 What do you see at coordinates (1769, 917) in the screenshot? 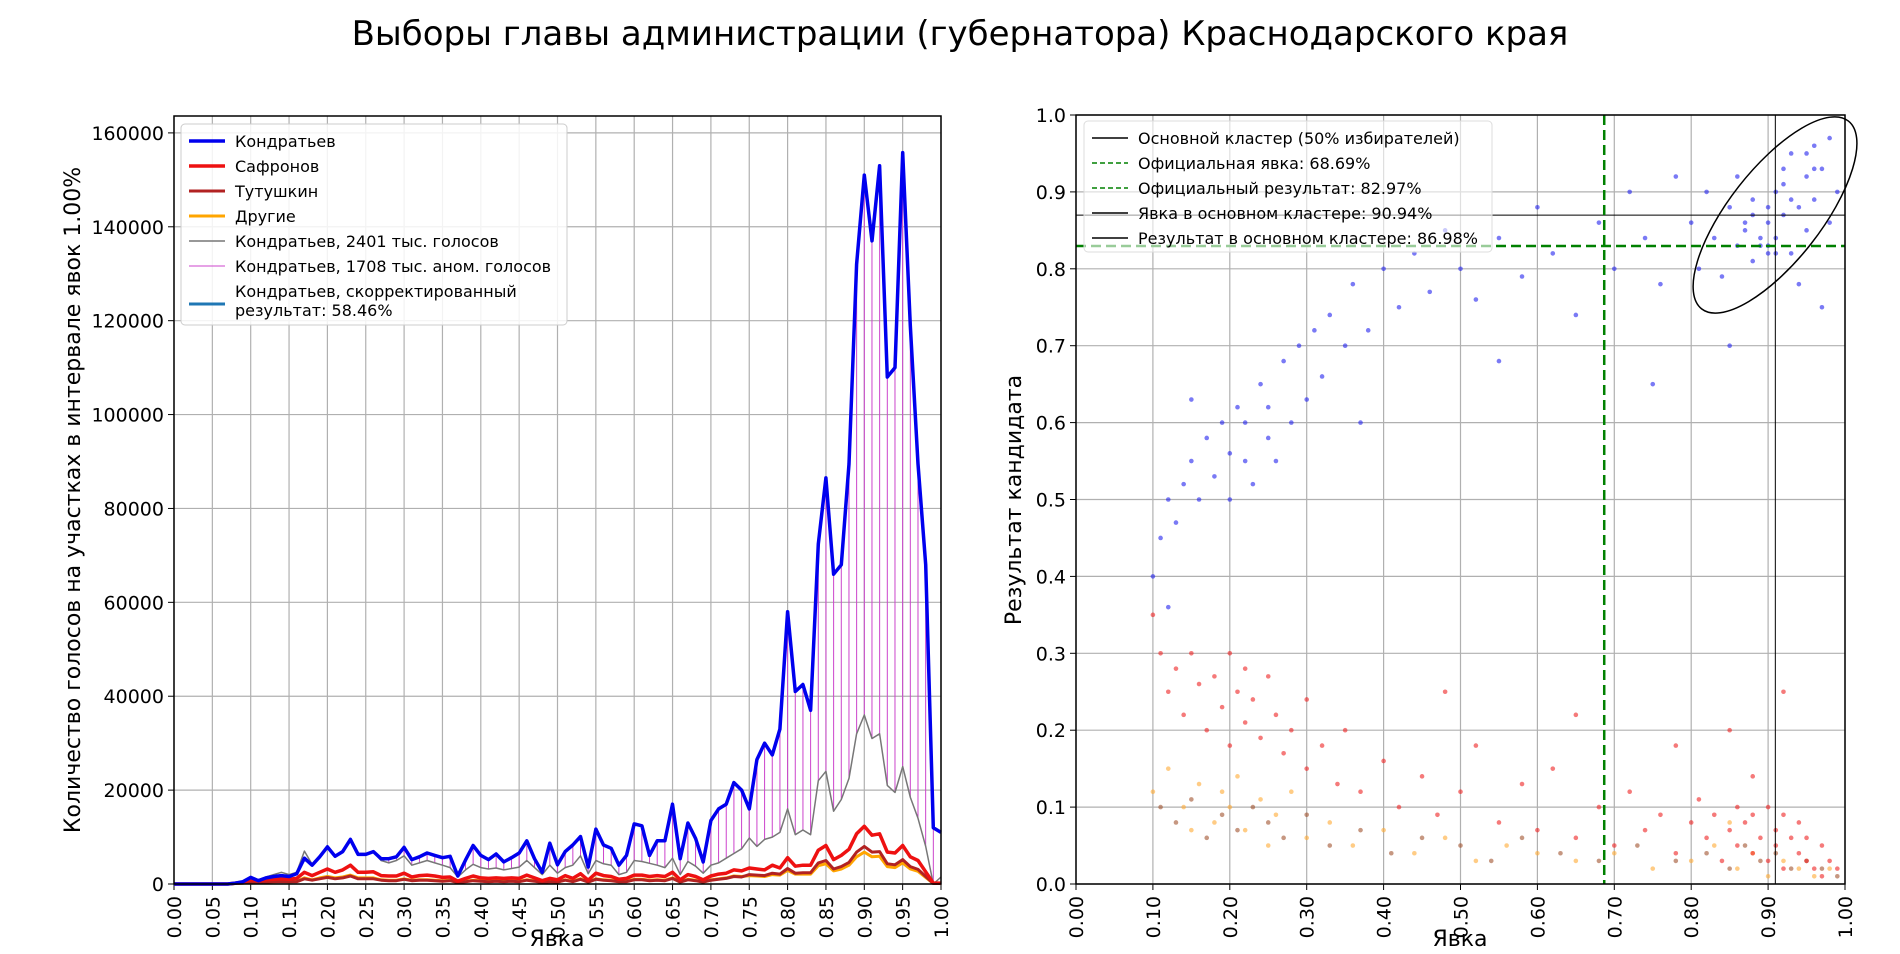
I see `x-tick-label: 0.90` at bounding box center [1769, 917].